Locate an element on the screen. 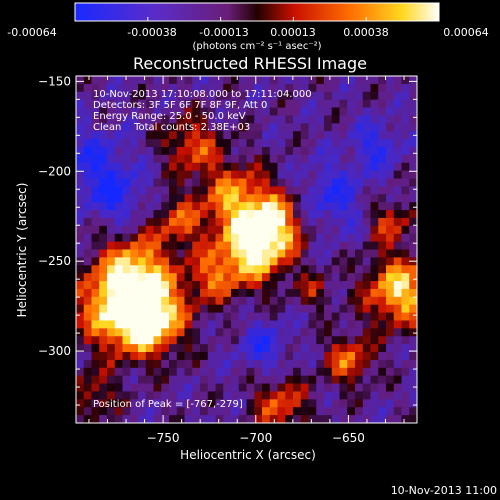  colorbar-tick-label: -0.00013 is located at coordinates (223, 32).